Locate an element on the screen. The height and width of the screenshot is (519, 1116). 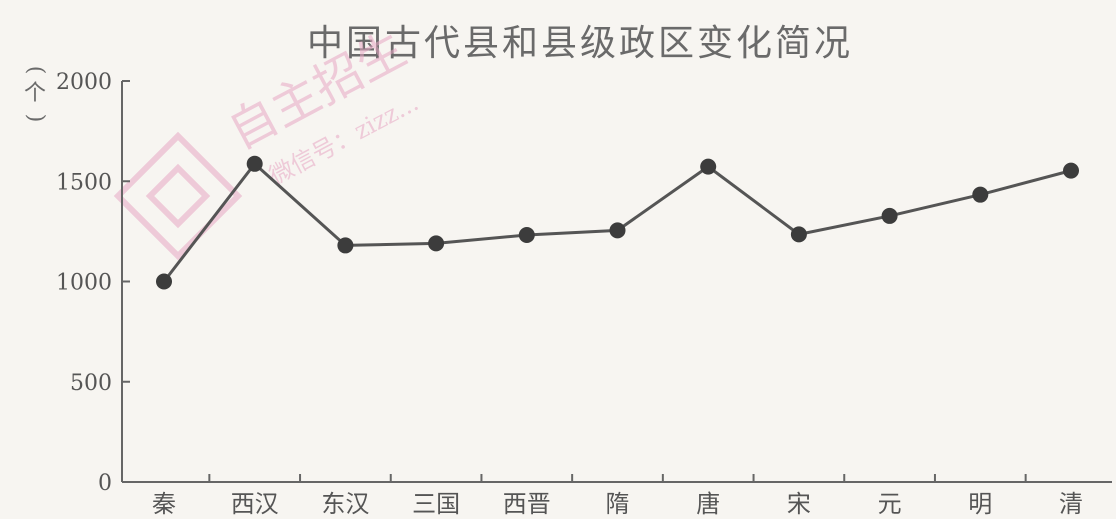
y-tick-label: 500 is located at coordinates (91, 383).